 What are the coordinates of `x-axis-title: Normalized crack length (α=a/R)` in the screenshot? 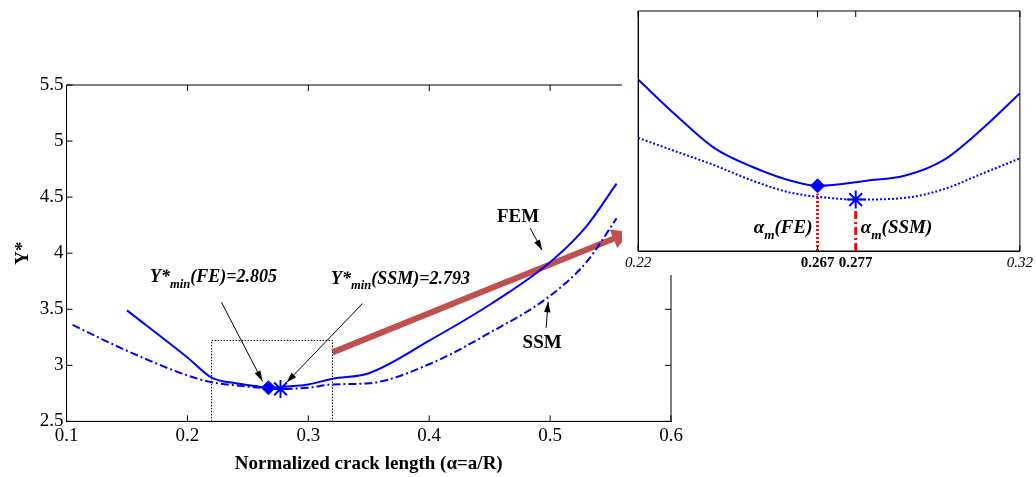 It's located at (368, 462).